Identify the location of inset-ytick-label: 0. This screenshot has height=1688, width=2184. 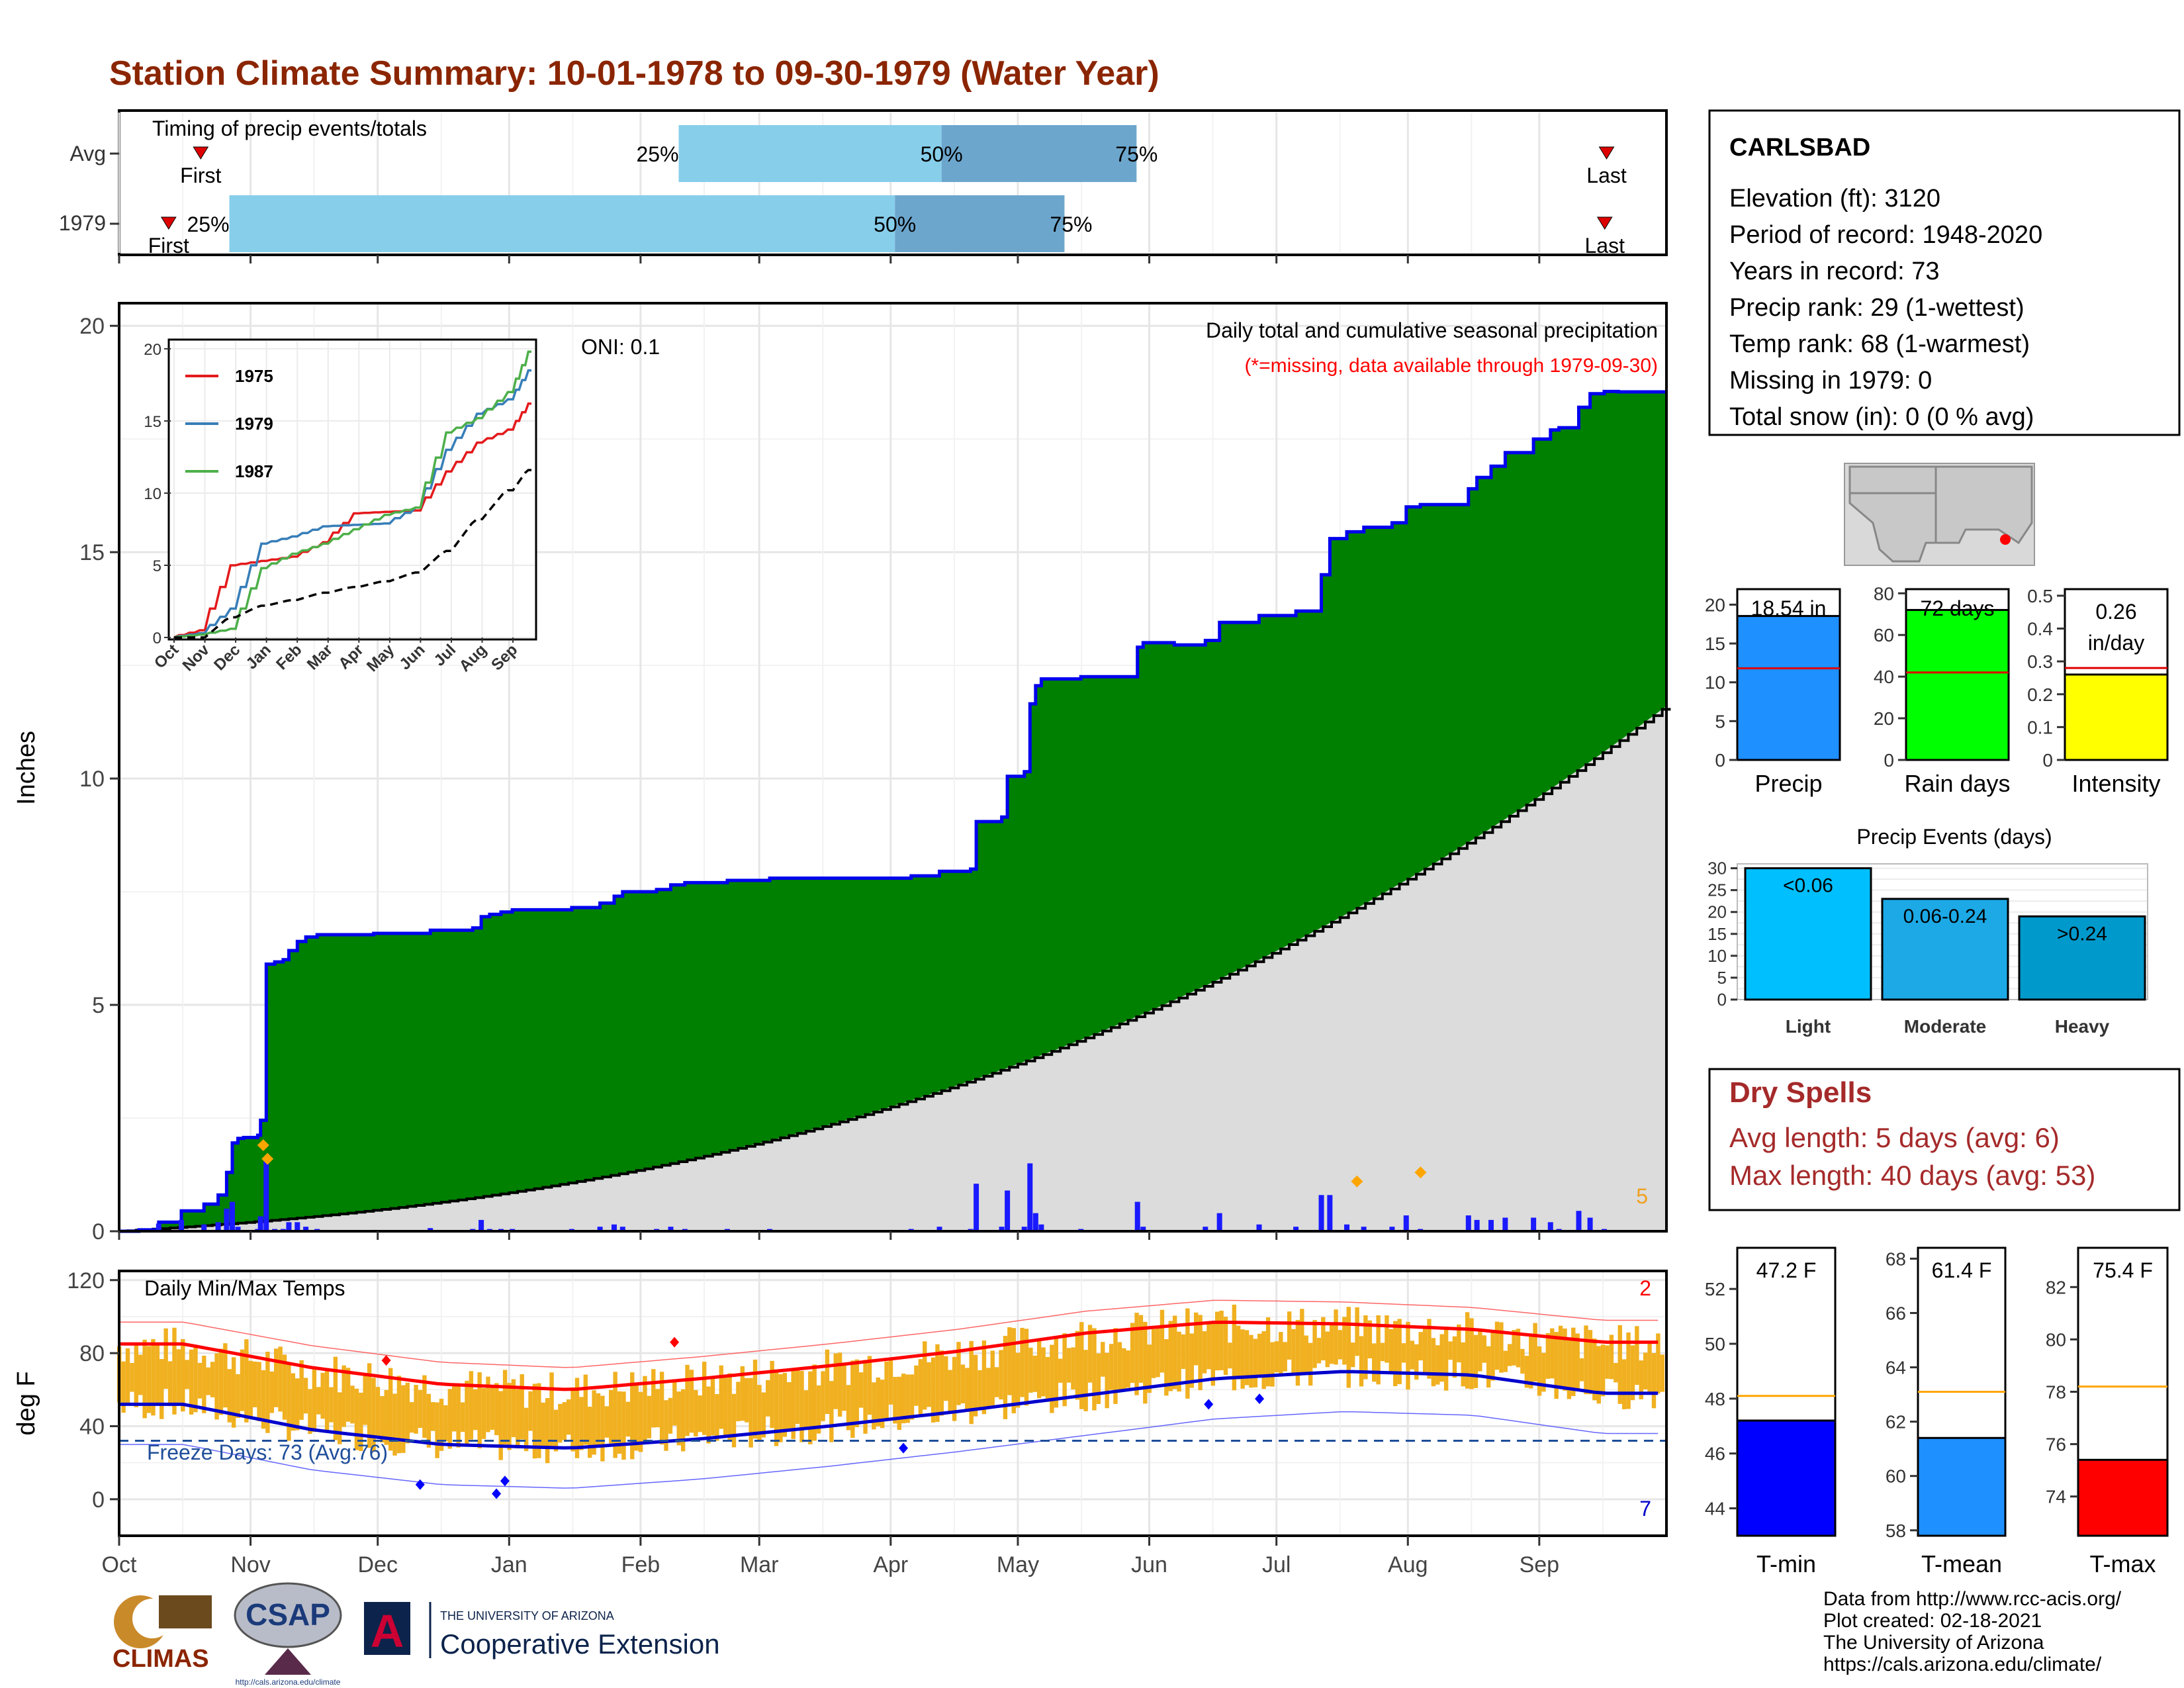
(157, 638).